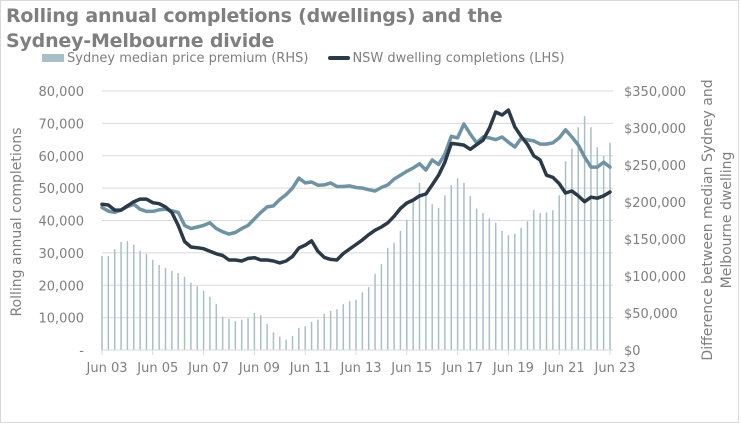  What do you see at coordinates (727, 220) in the screenshot?
I see `y-axis-right-title-line-2: Melbourne dwelling` at bounding box center [727, 220].